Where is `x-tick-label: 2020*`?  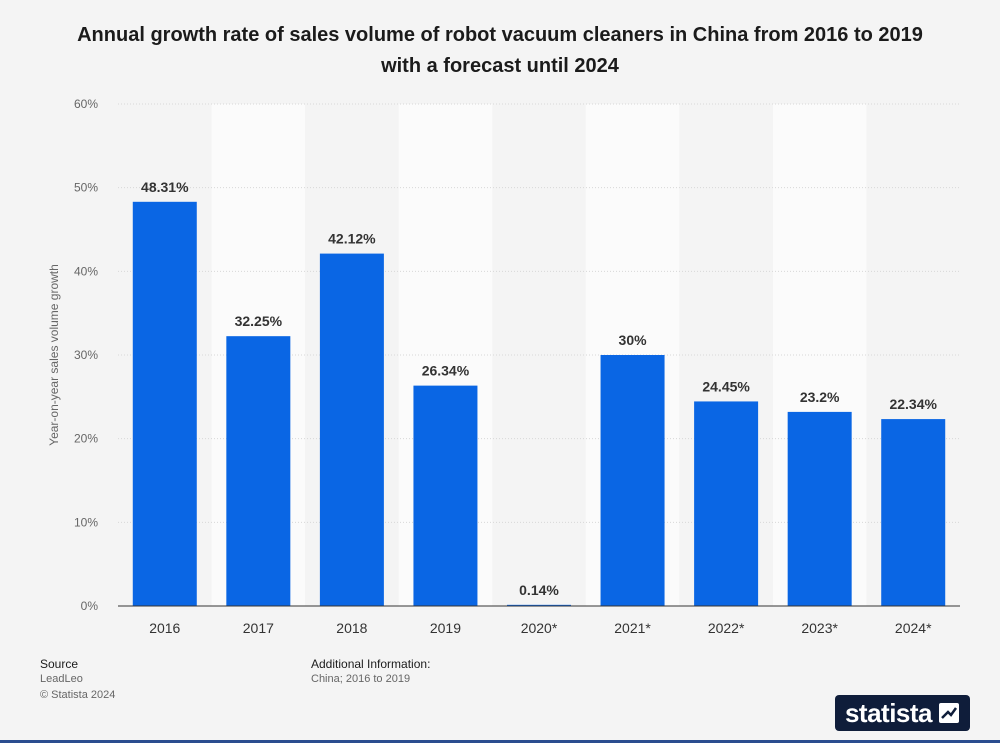
x-tick-label: 2020* is located at coordinates (539, 628).